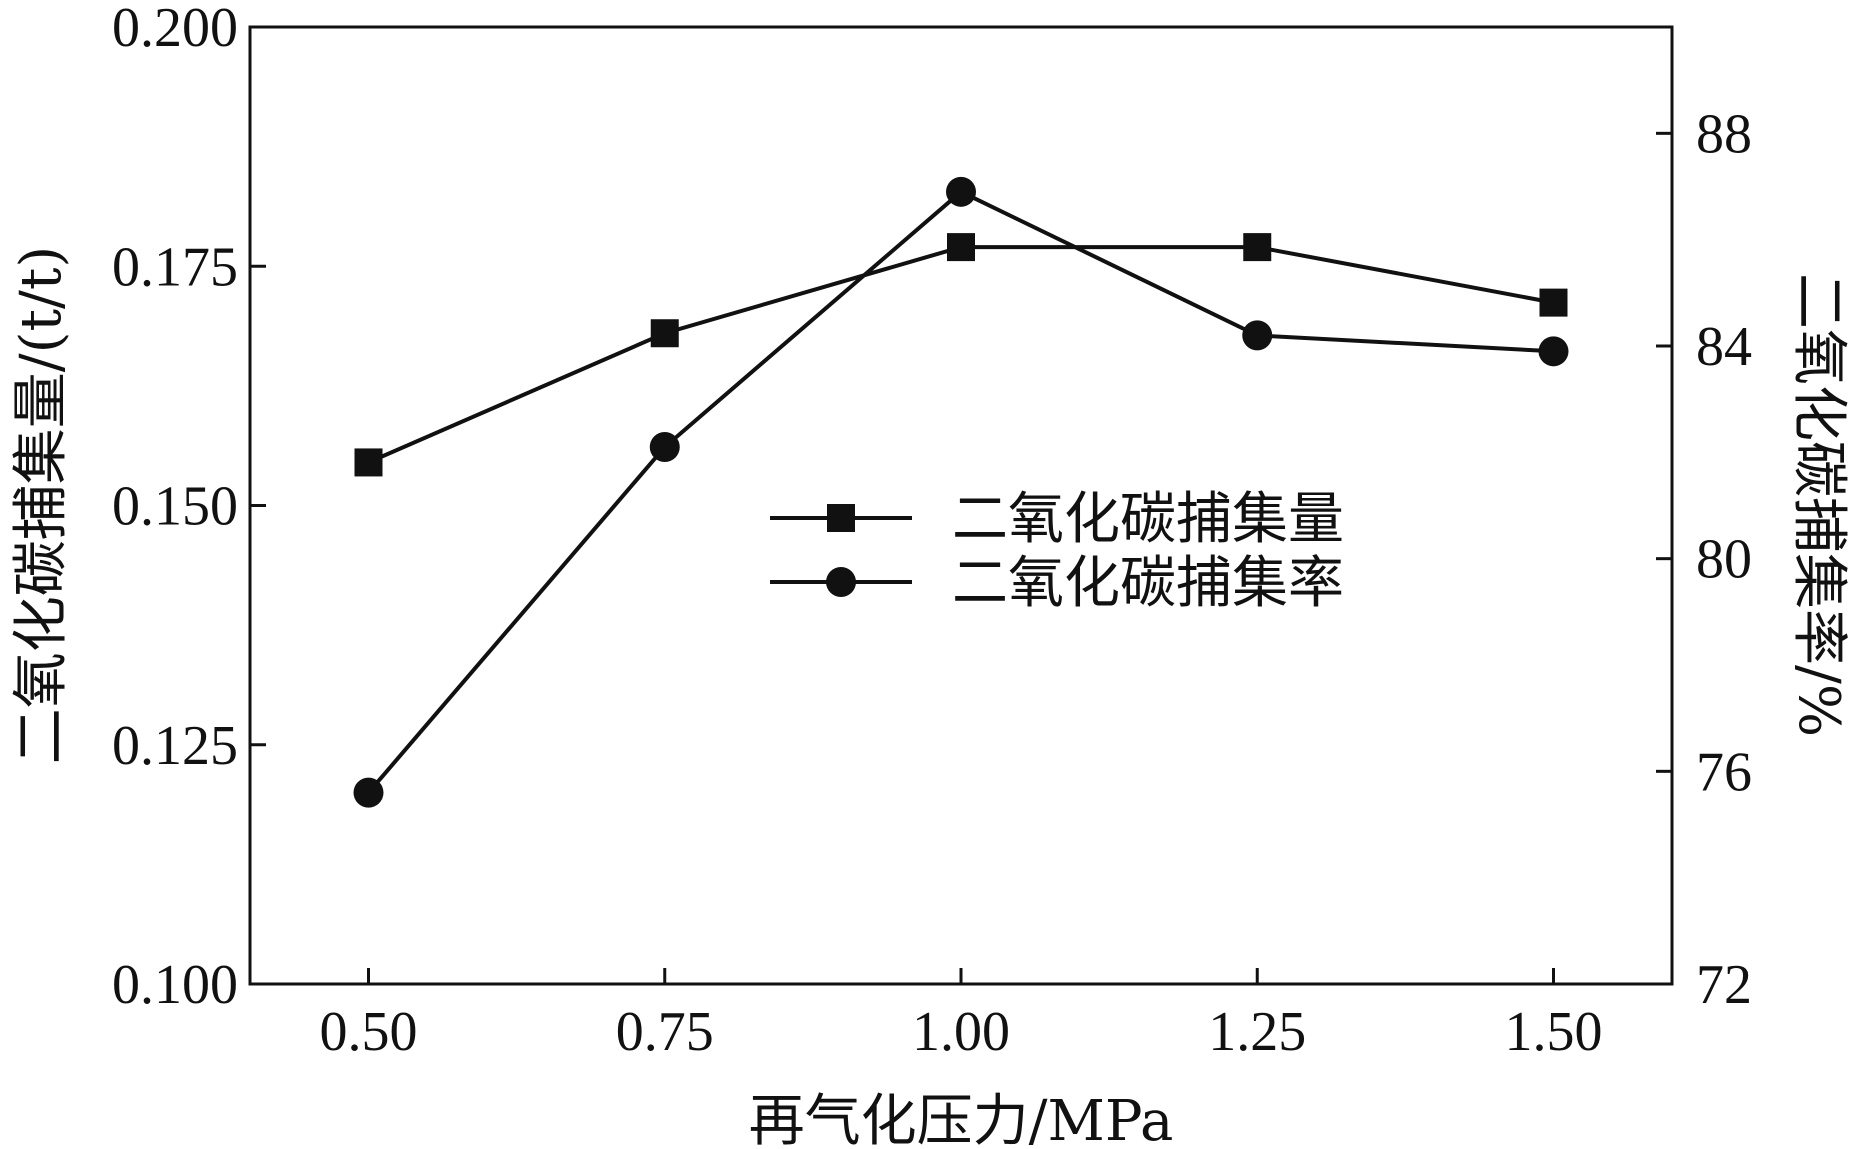 This screenshot has width=1854, height=1149. I want to click on left-tick-label: 0.175, so click(175, 267).